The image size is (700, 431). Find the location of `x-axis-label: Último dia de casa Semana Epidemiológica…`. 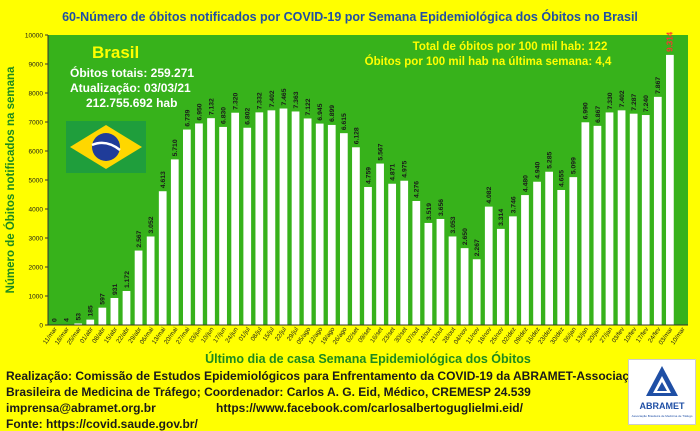

x-axis-label: Último dia de casa Semana Epidemiológica… is located at coordinates (368, 358).